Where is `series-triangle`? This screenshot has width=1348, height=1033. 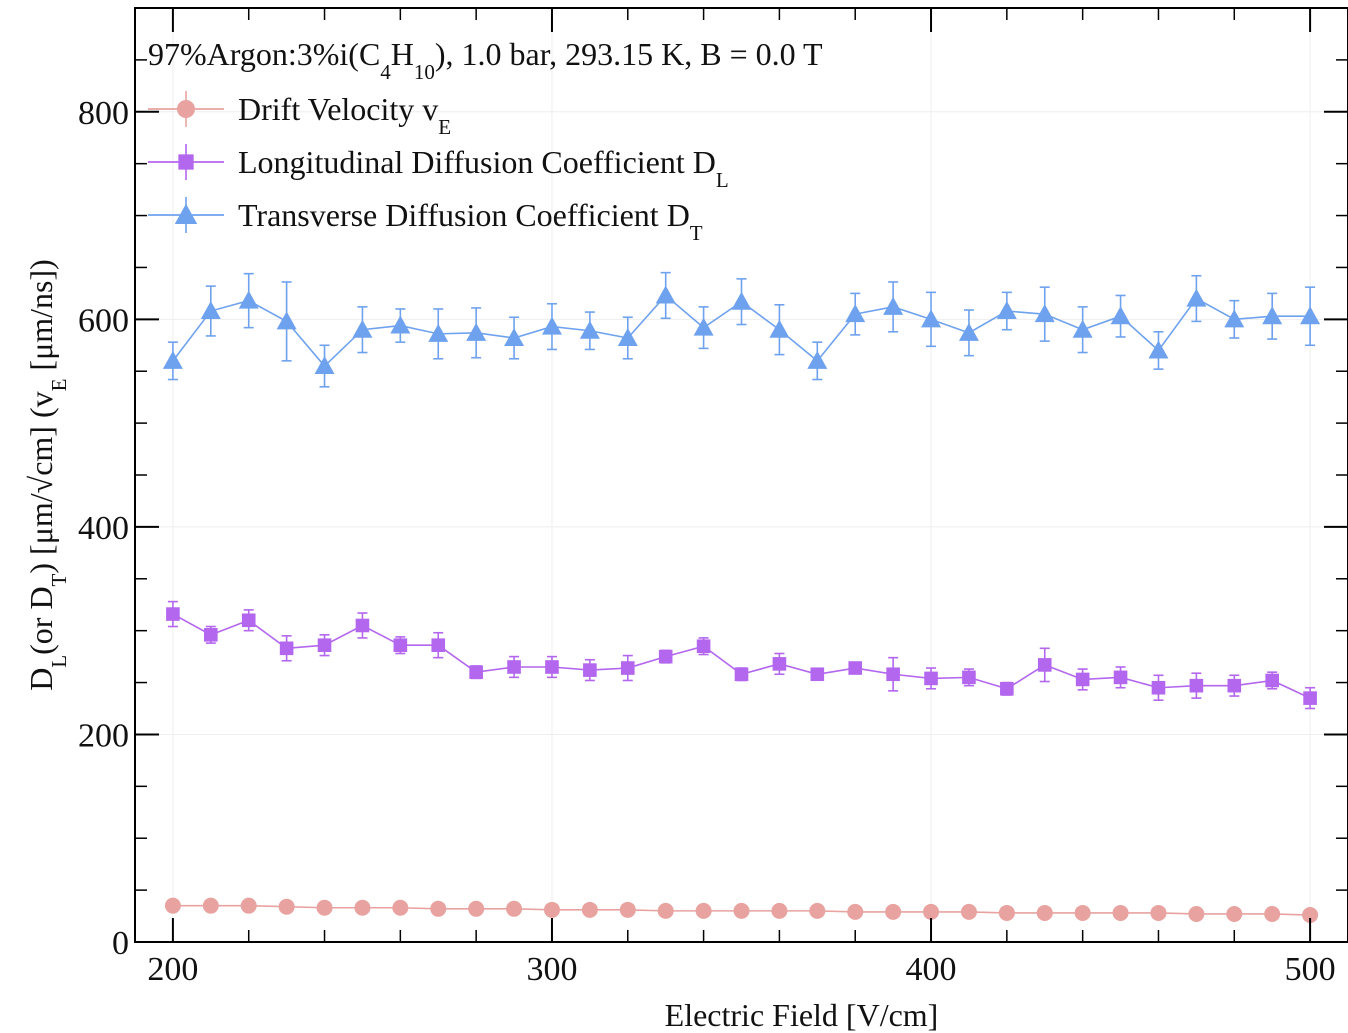
series-triangle is located at coordinates (741, 329).